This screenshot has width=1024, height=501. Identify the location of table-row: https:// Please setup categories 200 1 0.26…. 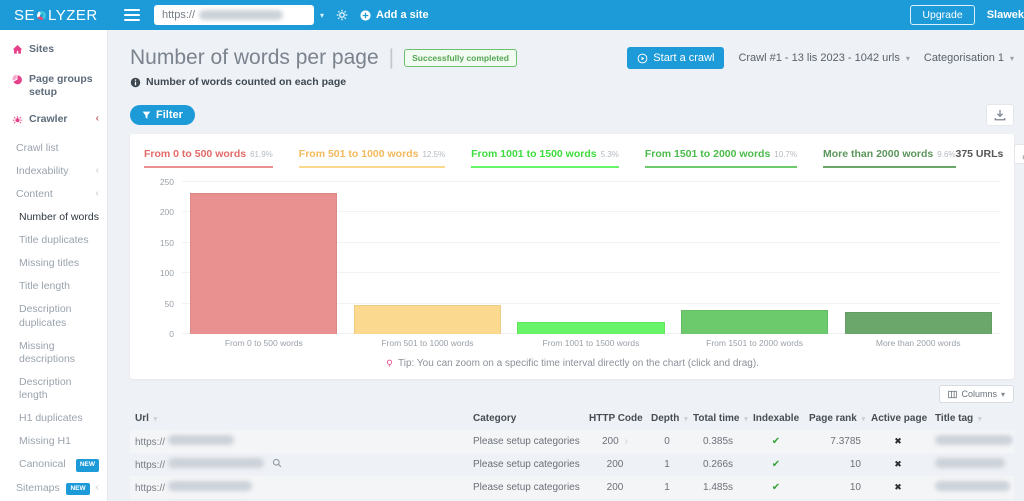
(572, 464).